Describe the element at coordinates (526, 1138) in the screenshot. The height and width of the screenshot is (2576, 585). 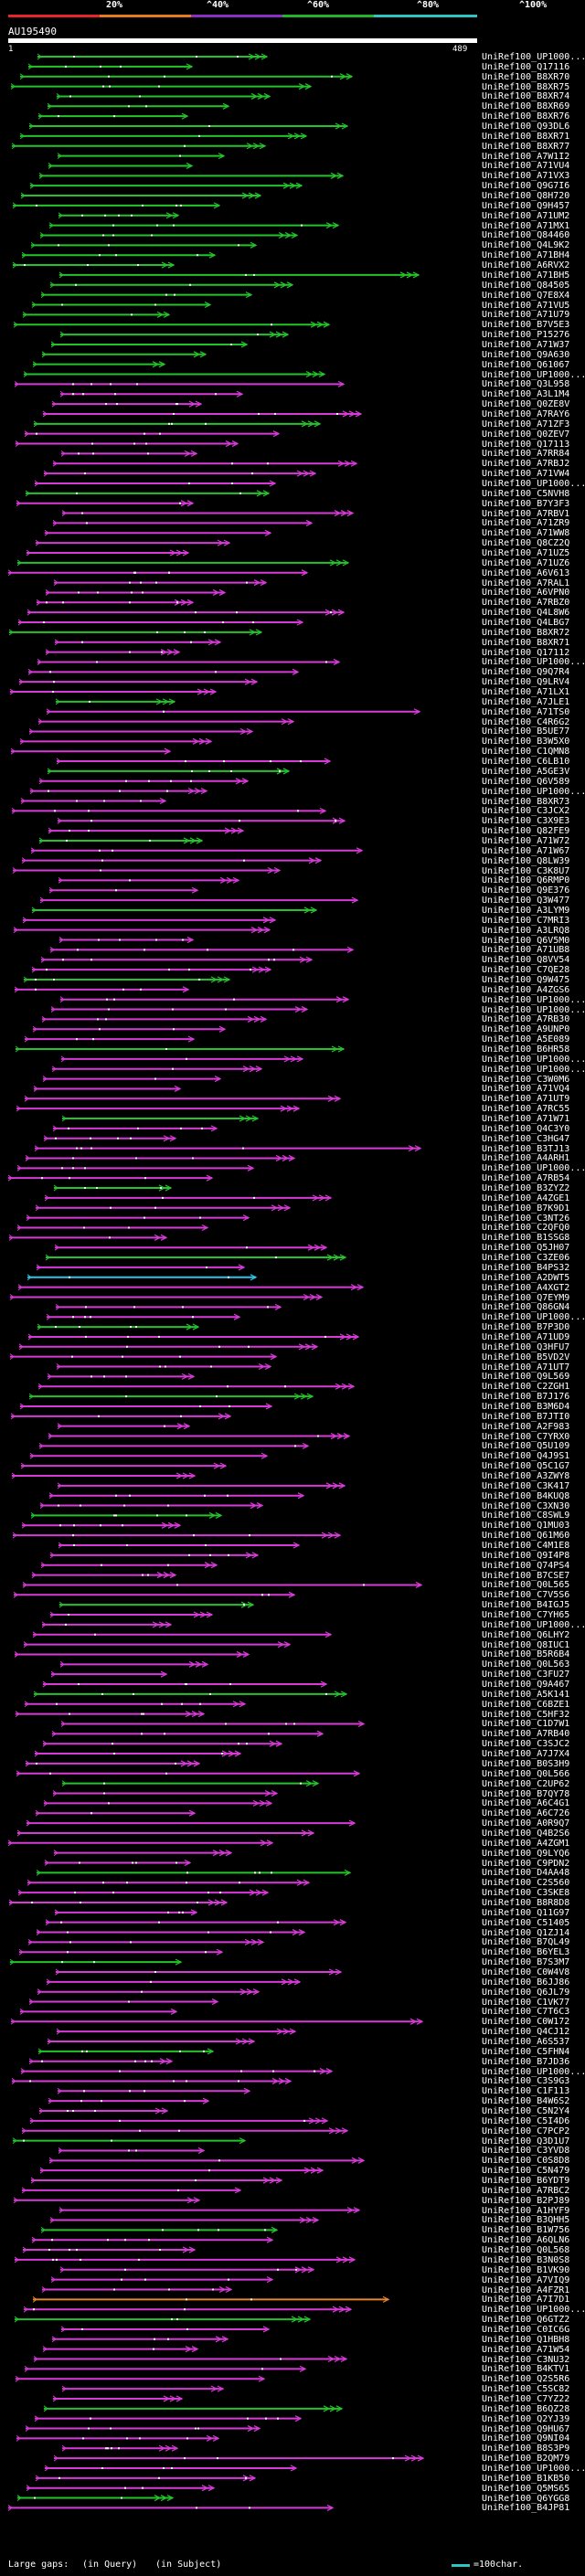
I see `hit-label: UniRef100_C3HG47` at that location.